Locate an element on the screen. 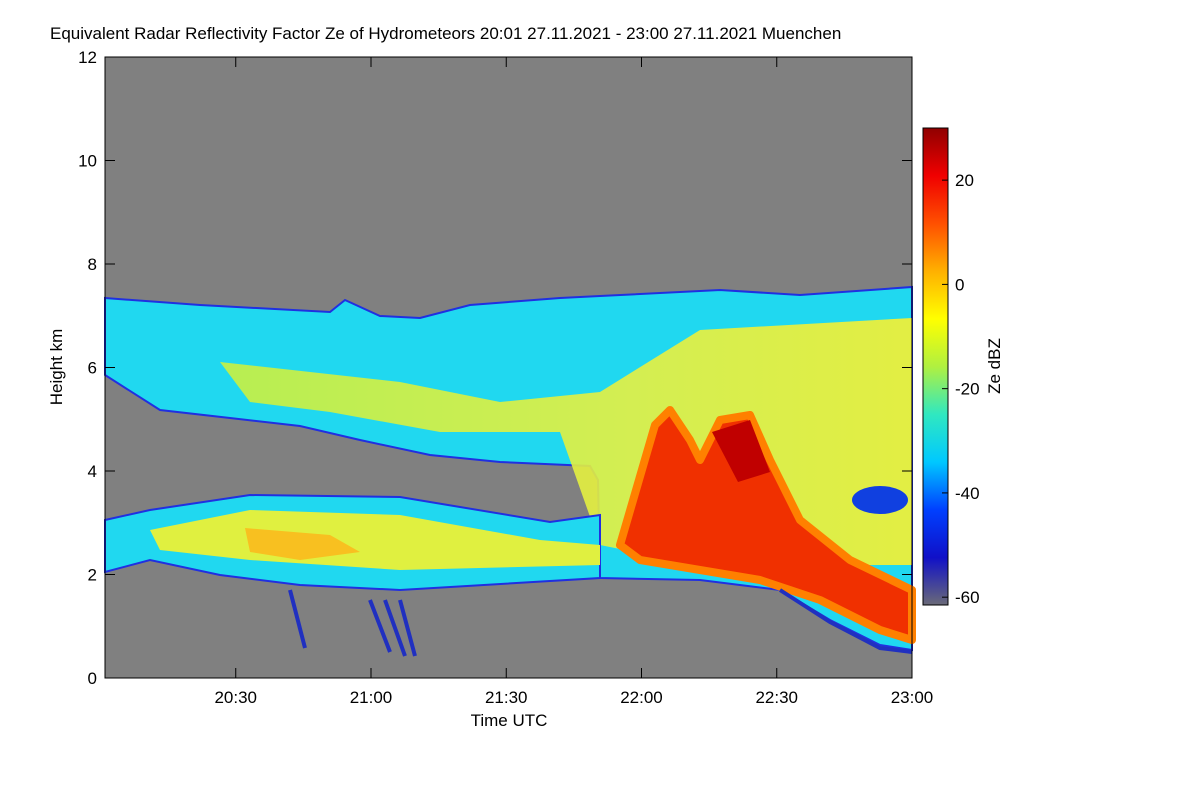 The height and width of the screenshot is (805, 1200). y-tick-label: 2 is located at coordinates (92, 575).